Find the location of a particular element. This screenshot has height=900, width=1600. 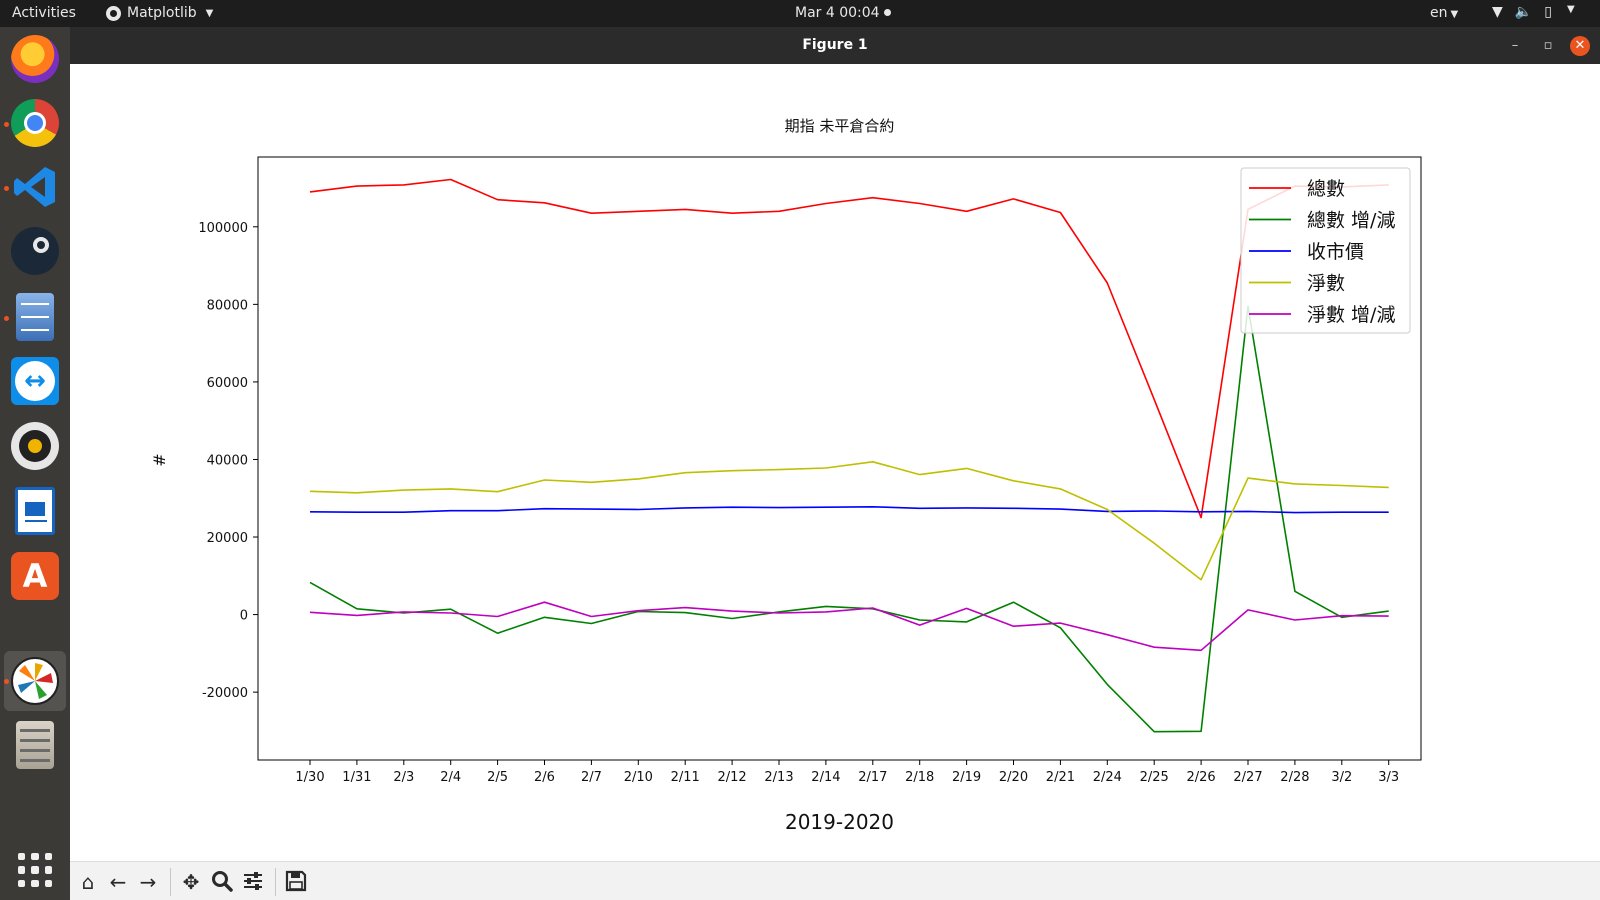

x-tick-label: 2/17 is located at coordinates (872, 777).